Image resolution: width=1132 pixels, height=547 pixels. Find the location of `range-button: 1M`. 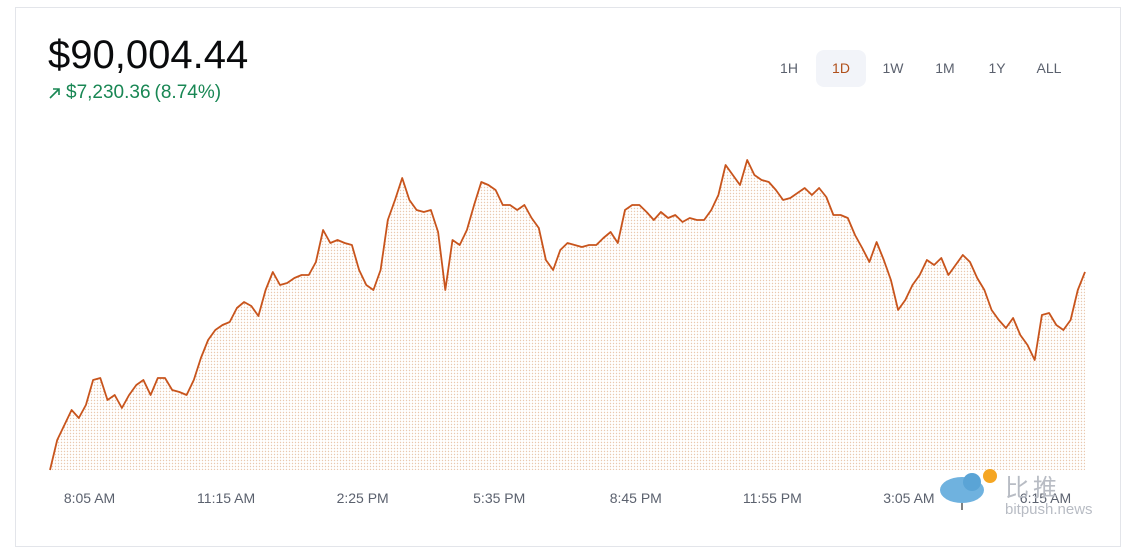

range-button: 1M is located at coordinates (945, 68).